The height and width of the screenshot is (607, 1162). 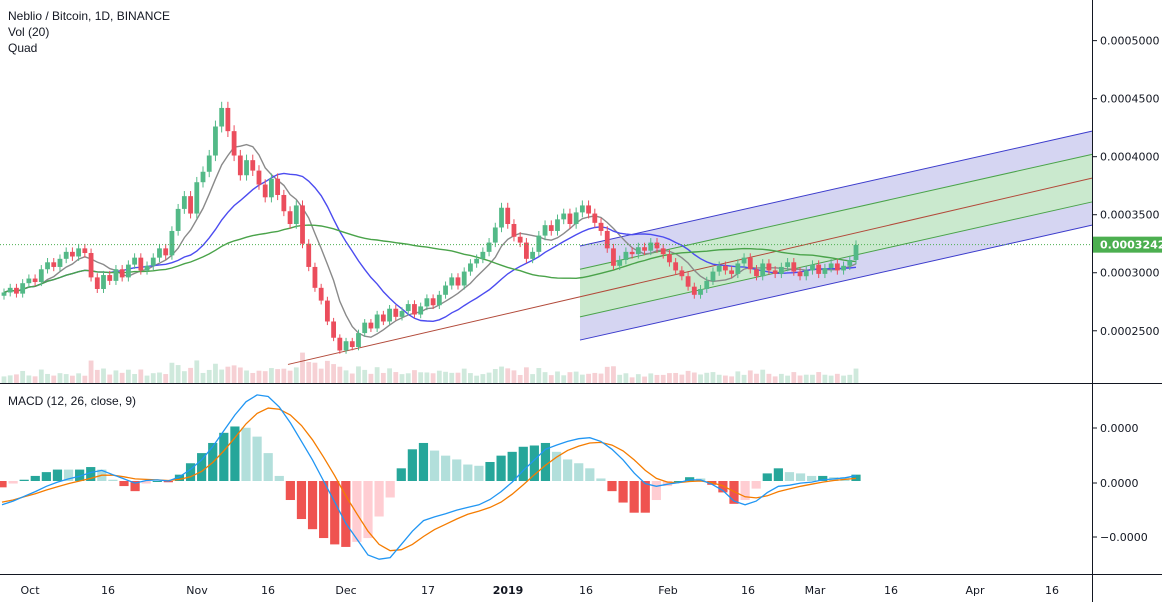 What do you see at coordinates (23, 48) in the screenshot?
I see `study-quad-label: Quad` at bounding box center [23, 48].